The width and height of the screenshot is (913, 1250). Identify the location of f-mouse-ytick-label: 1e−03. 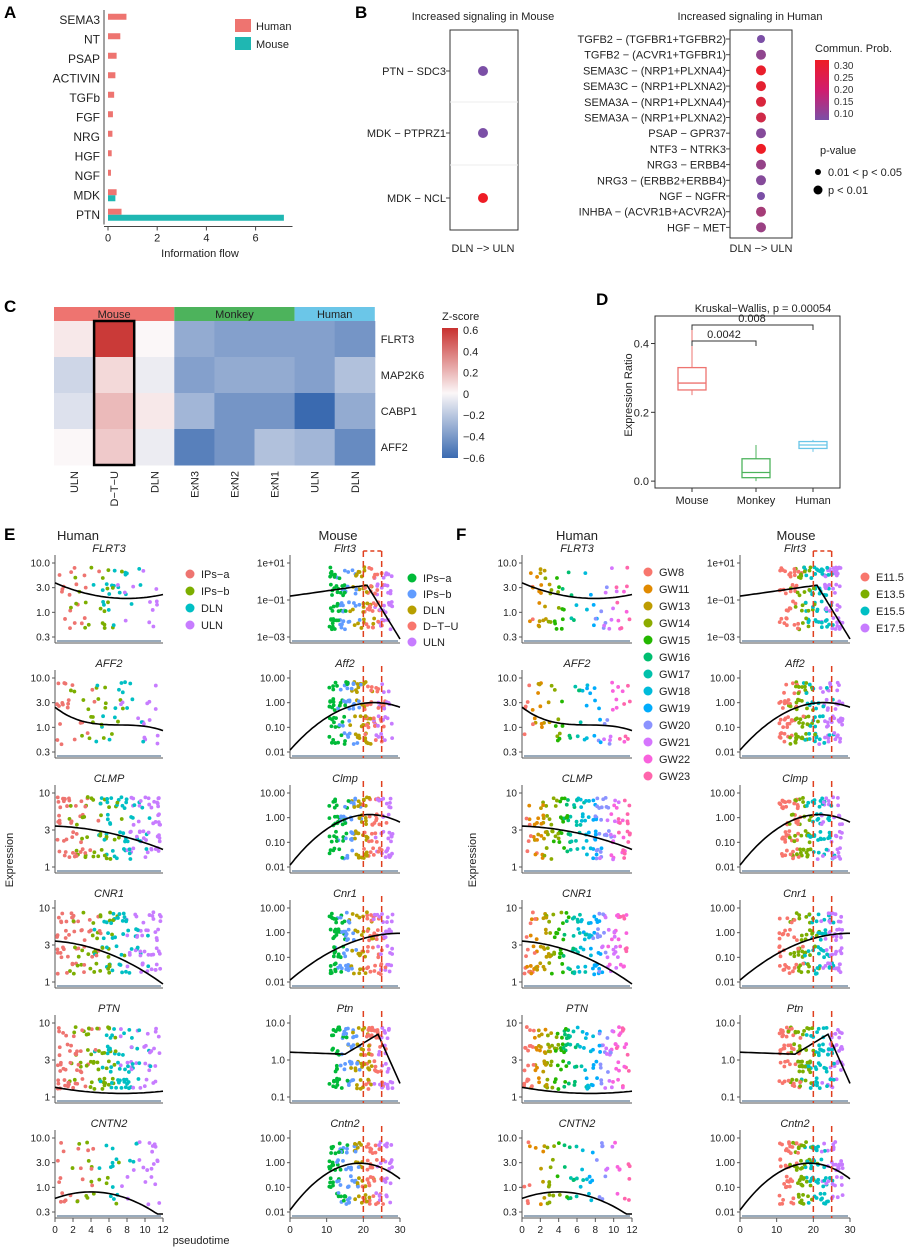
(721, 638).